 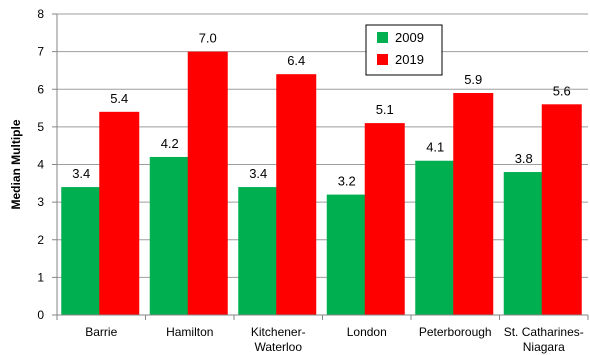 What do you see at coordinates (40, 14) in the screenshot?
I see `y-tick-label: 8` at bounding box center [40, 14].